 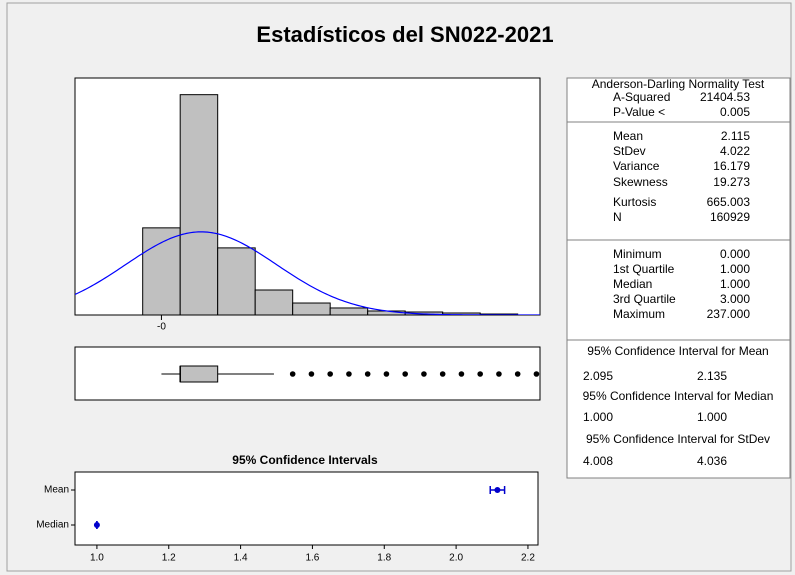 I want to click on x-tick-label: 1.0, so click(x=97, y=558).